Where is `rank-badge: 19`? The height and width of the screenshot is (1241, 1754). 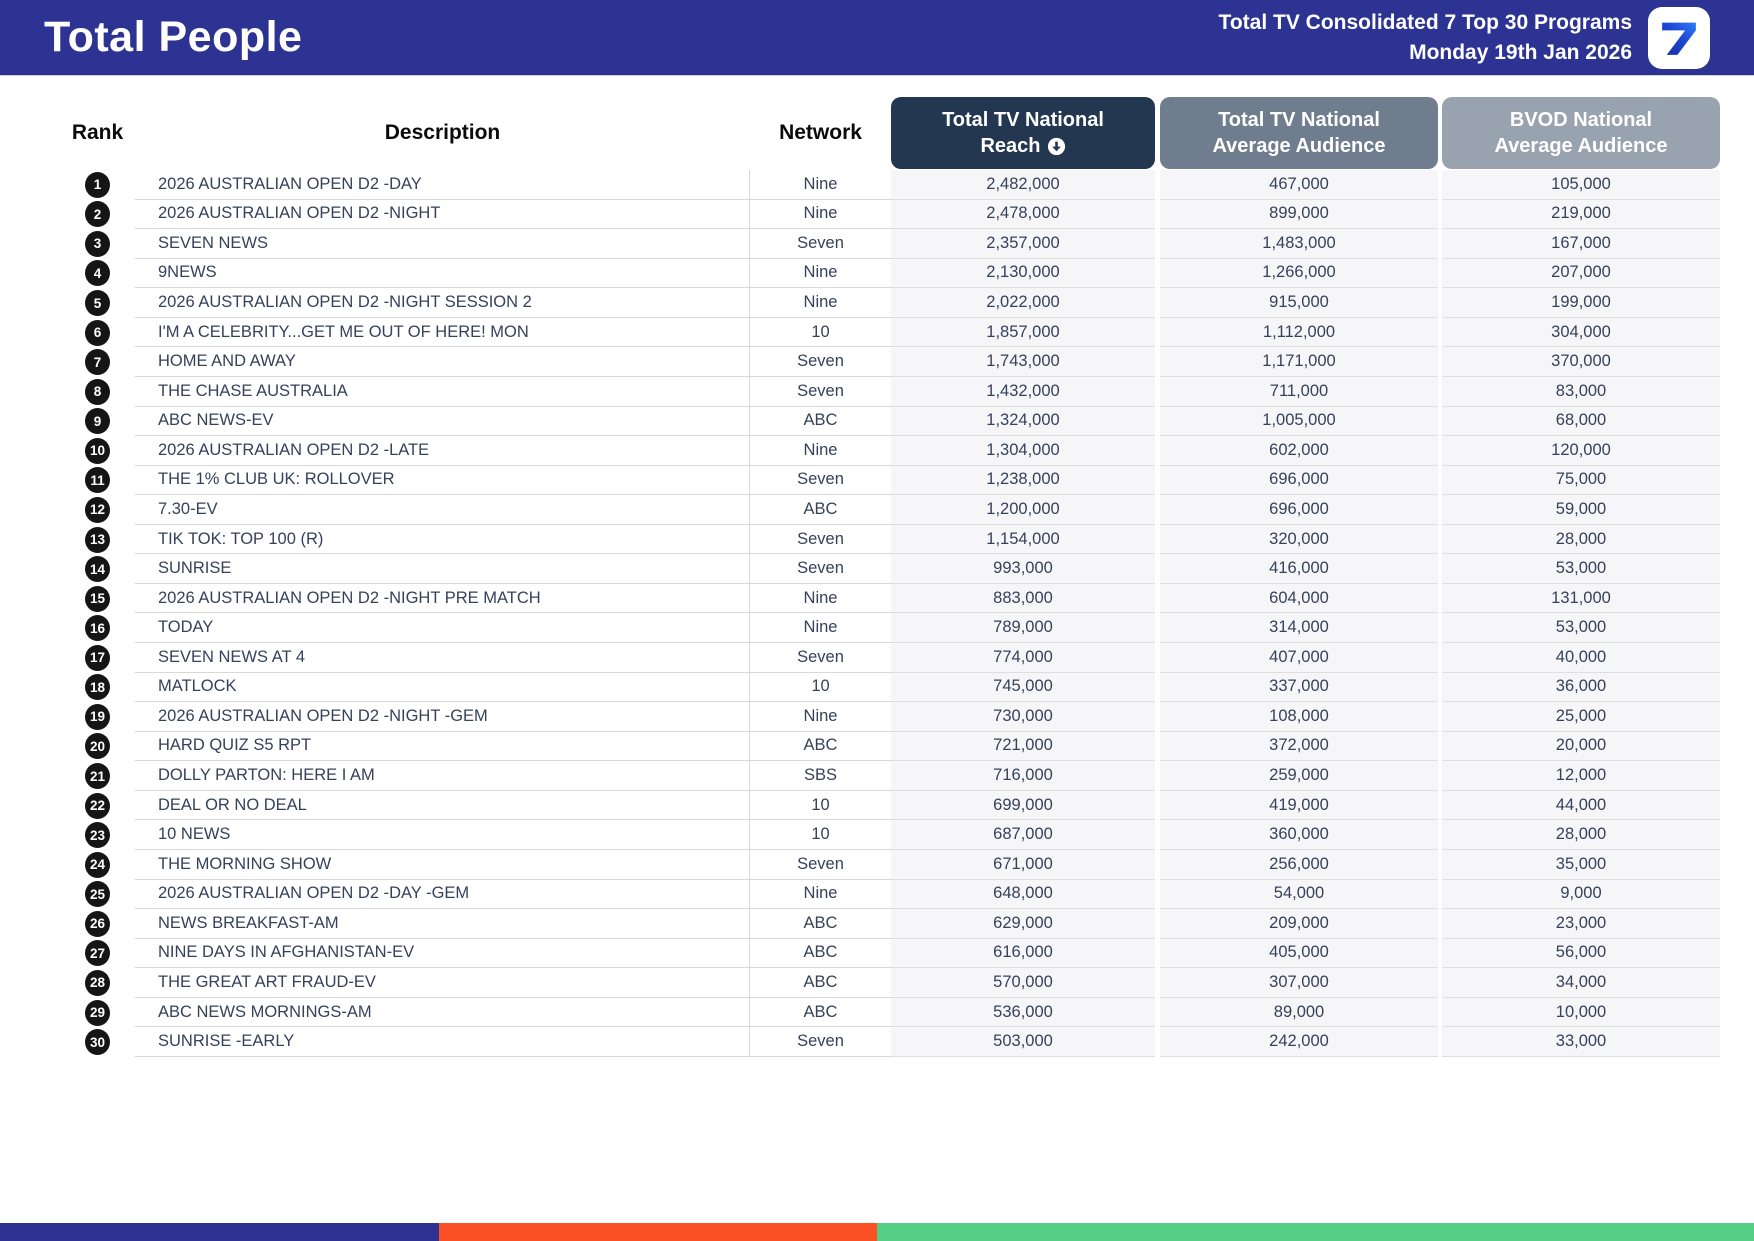
rank-badge: 19 is located at coordinates (97, 716).